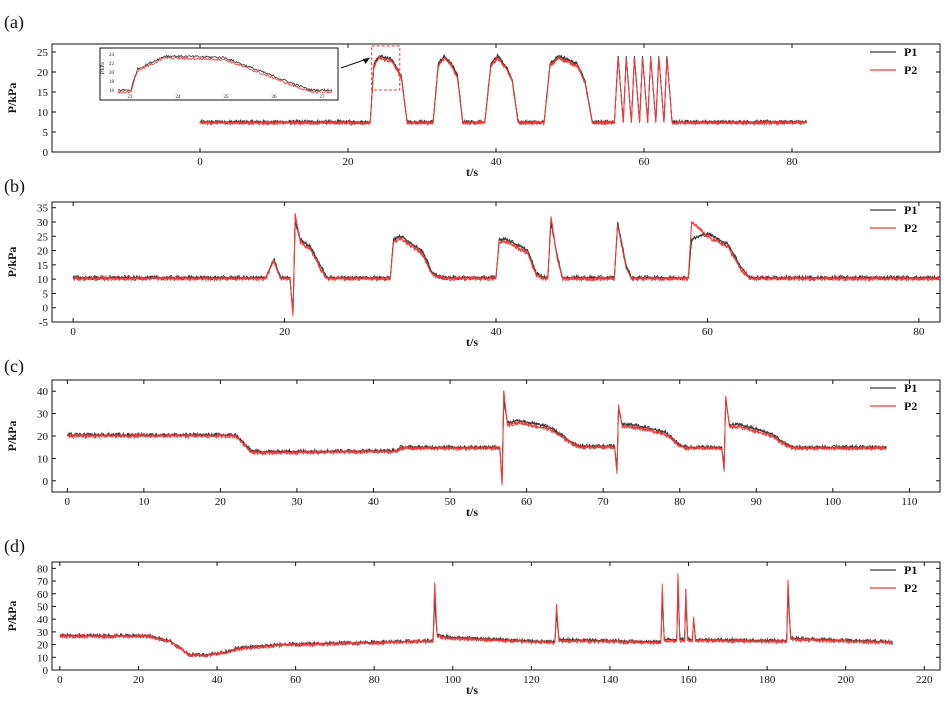  What do you see at coordinates (144, 502) in the screenshot?
I see `x-tick-label: 10` at bounding box center [144, 502].